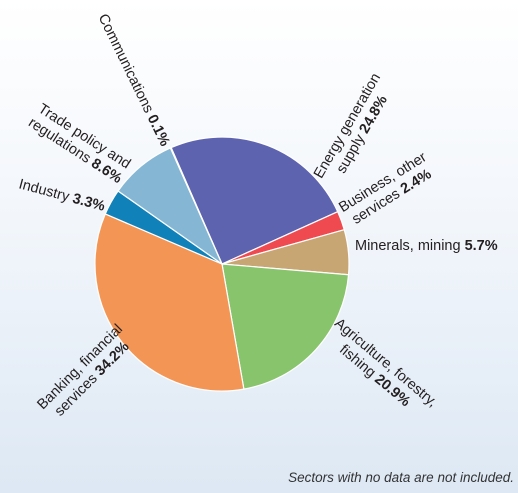 Image resolution: width=518 pixels, height=493 pixels. I want to click on slice-label-trade-policy-and-regulations: Trade policy andregulations 8.6%, so click(79, 144).